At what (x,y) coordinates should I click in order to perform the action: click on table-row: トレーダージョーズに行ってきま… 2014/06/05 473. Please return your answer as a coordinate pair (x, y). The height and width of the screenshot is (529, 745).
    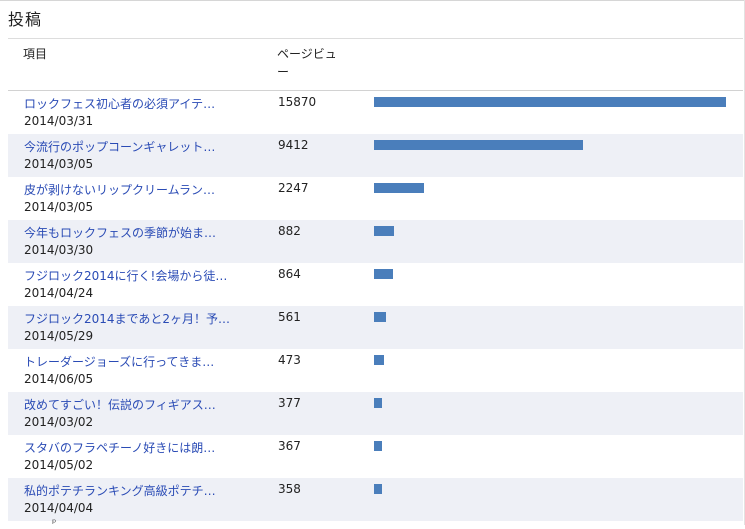
    Looking at the image, I should click on (375, 370).